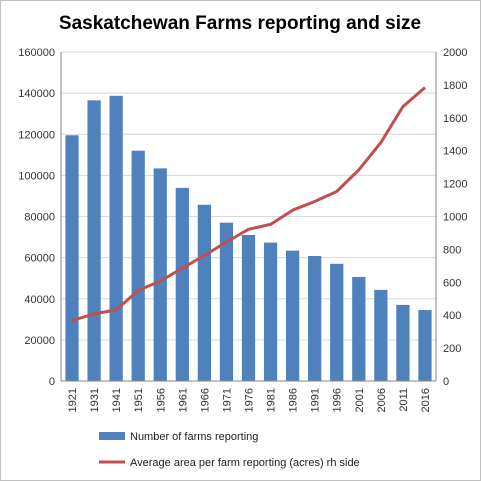  Describe the element at coordinates (139, 400) in the screenshot. I see `x-tick-label: 1951` at that location.